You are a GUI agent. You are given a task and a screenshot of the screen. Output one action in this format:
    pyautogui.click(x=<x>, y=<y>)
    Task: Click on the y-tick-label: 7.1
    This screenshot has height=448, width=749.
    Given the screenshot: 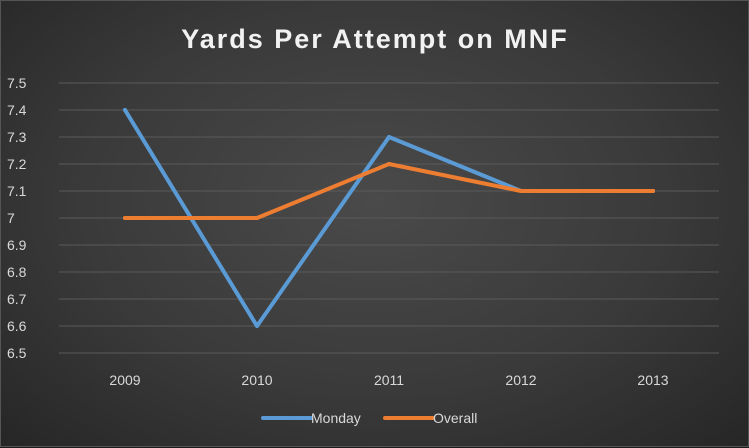 What is the action you would take?
    pyautogui.click(x=17, y=191)
    